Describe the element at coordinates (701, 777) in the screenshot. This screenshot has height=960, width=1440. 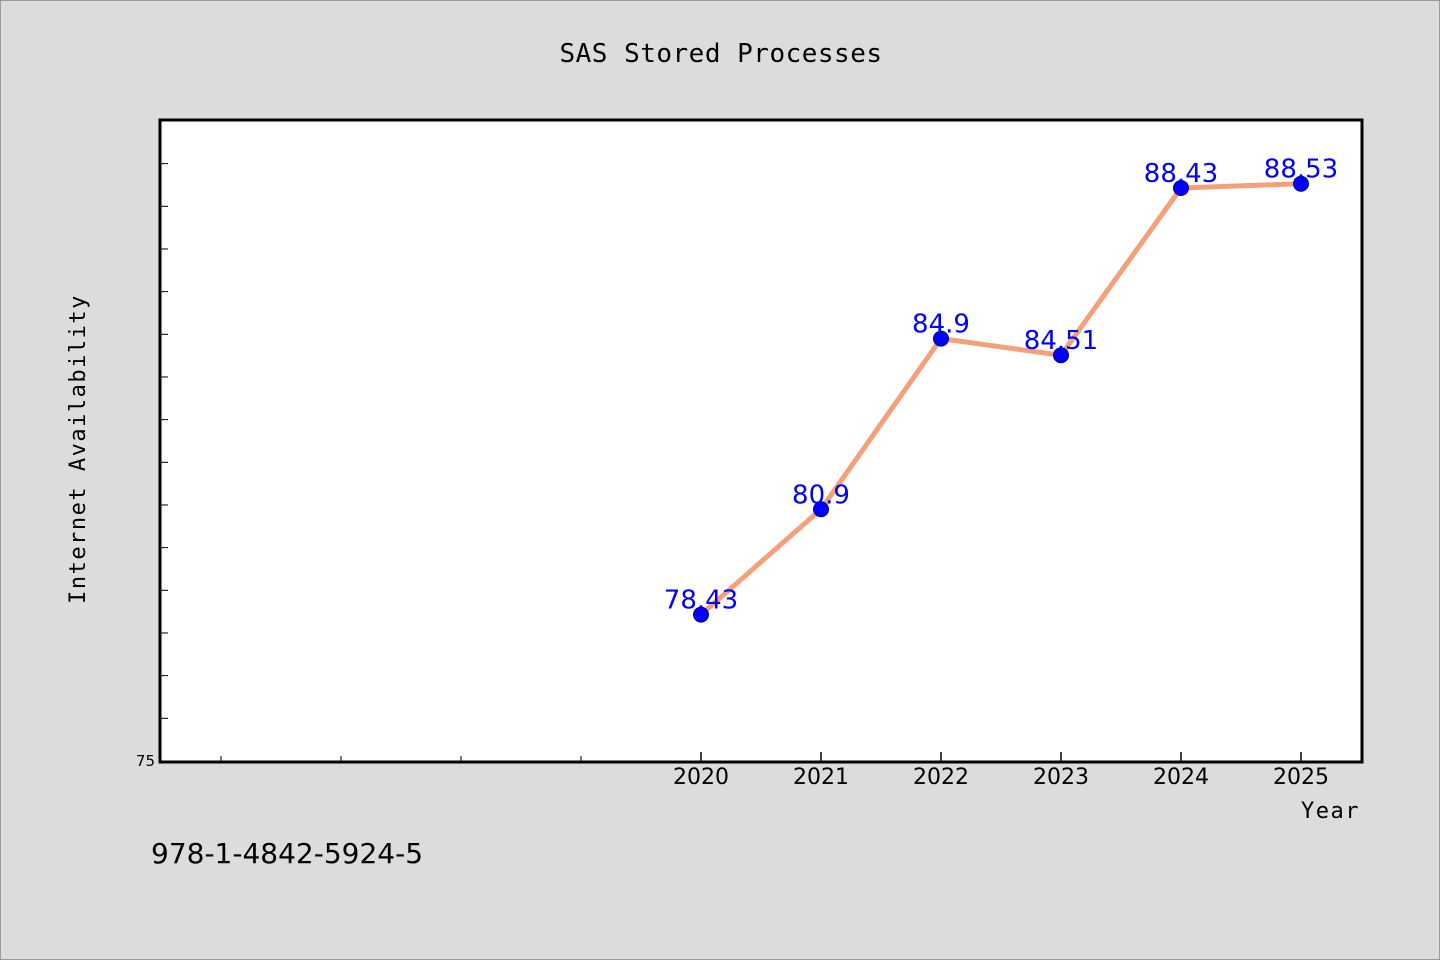
I see `x-tick-label: 2020` at that location.